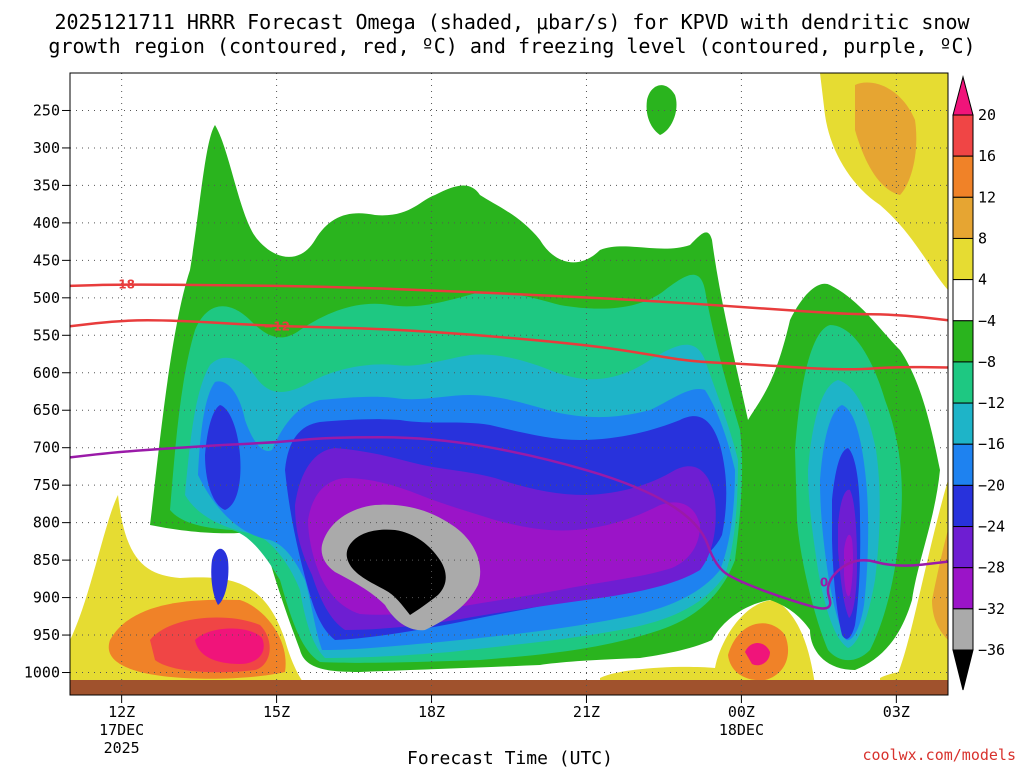  Describe the element at coordinates (963, 95) in the screenshot. I see `colorbar-top-arrow` at that location.